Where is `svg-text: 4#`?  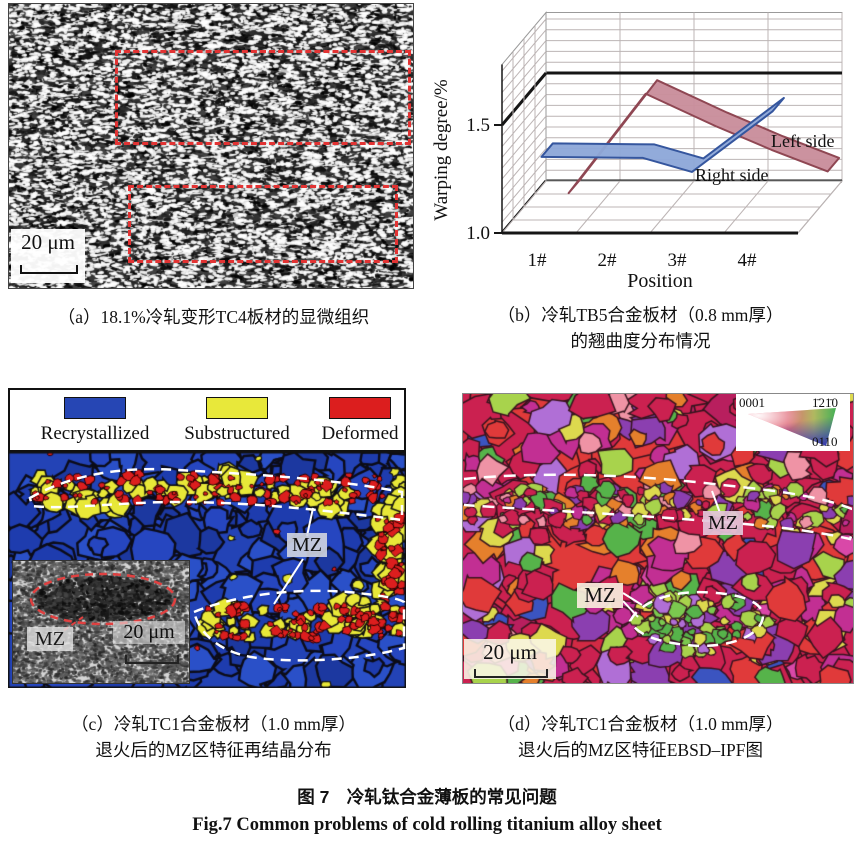 svg-text: 4# is located at coordinates (748, 260).